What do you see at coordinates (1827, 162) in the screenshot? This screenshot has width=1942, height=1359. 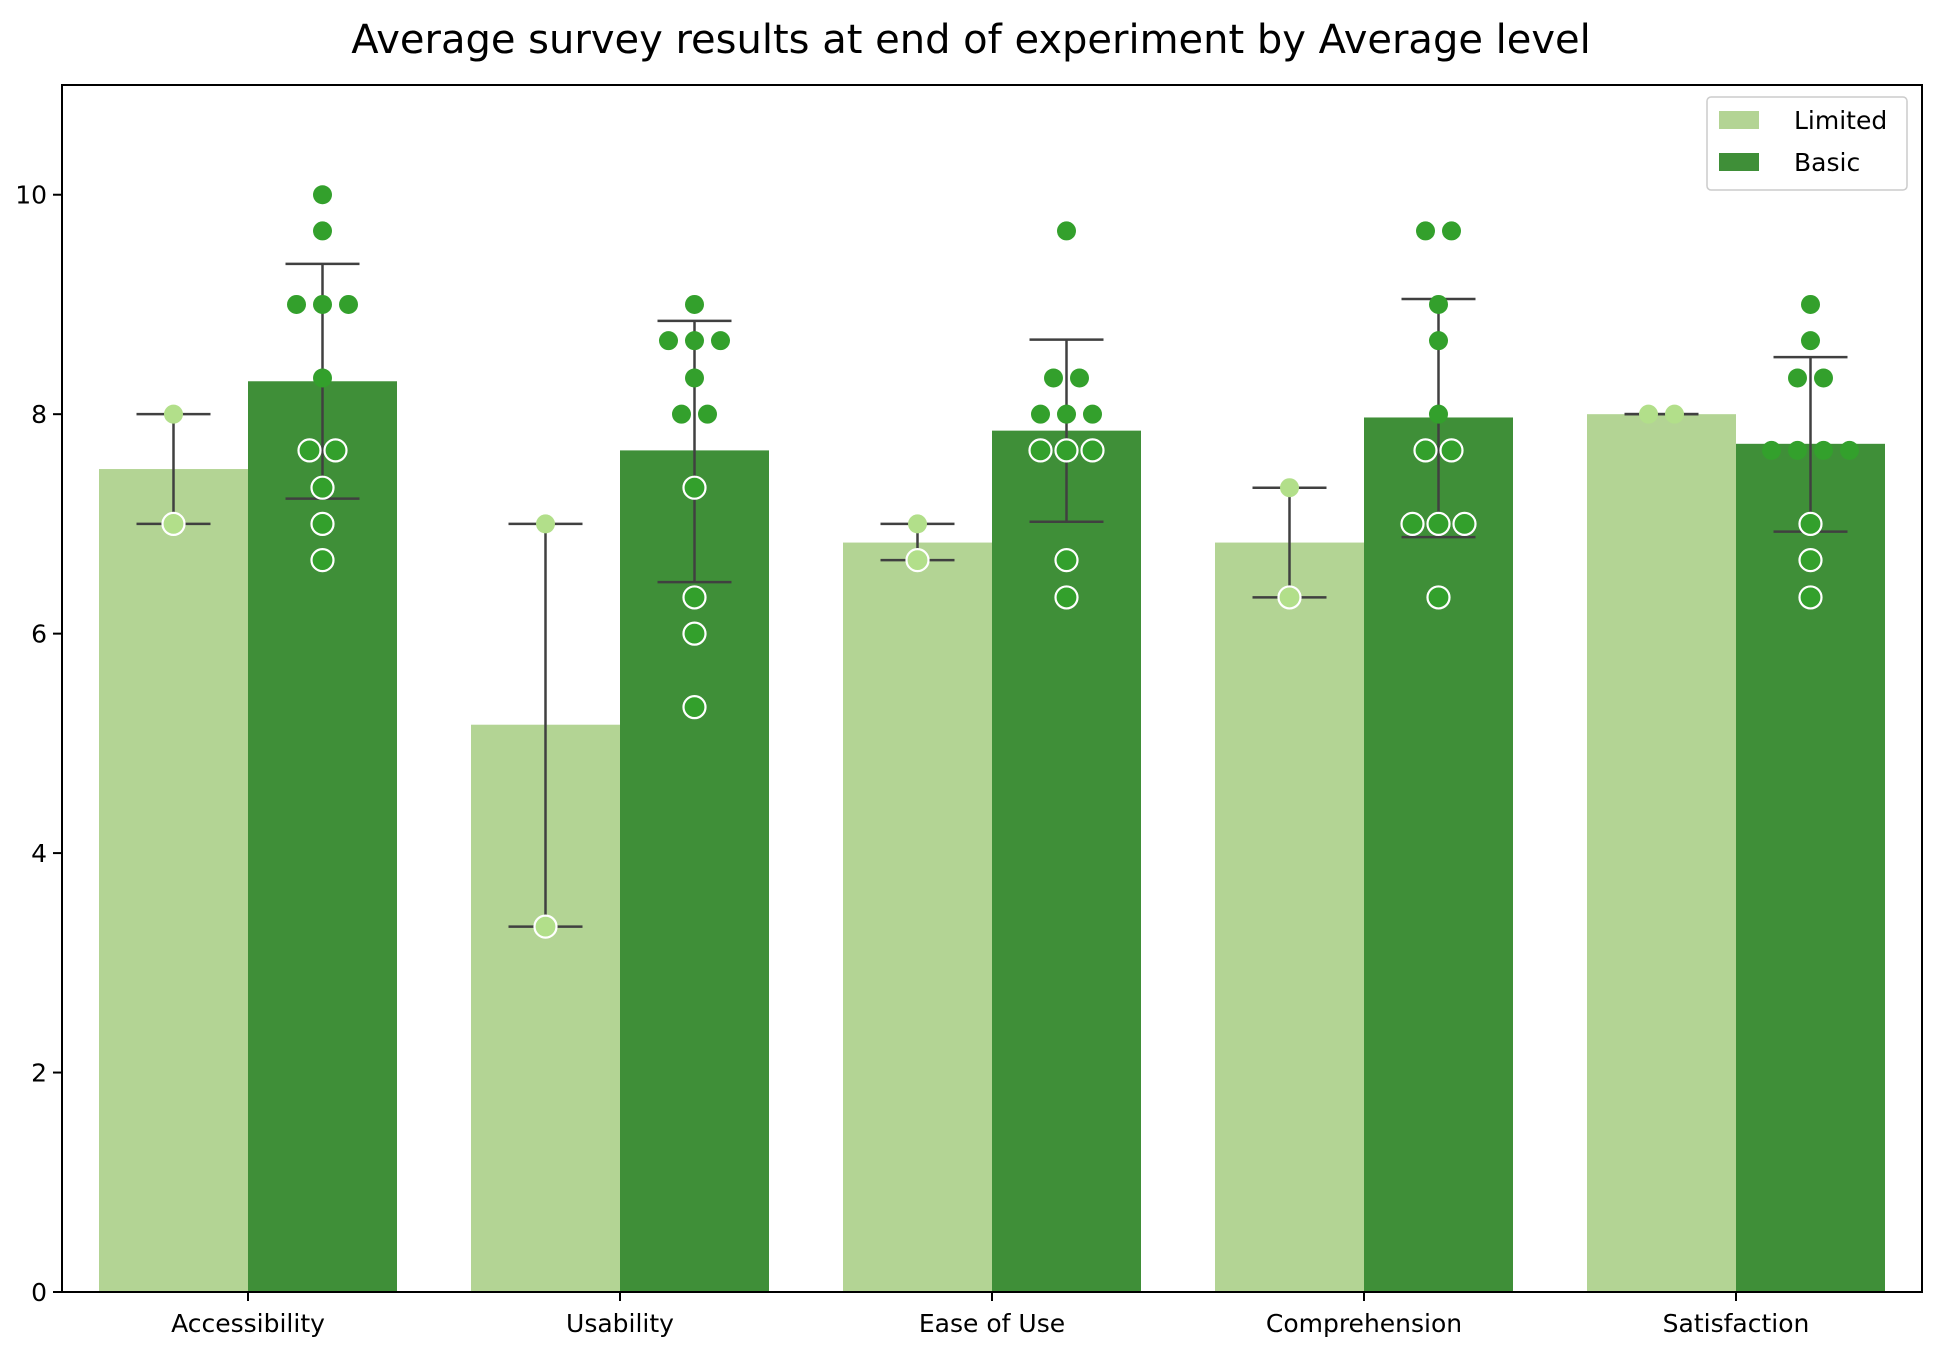 I see `legend-label-basic: Basic` at bounding box center [1827, 162].